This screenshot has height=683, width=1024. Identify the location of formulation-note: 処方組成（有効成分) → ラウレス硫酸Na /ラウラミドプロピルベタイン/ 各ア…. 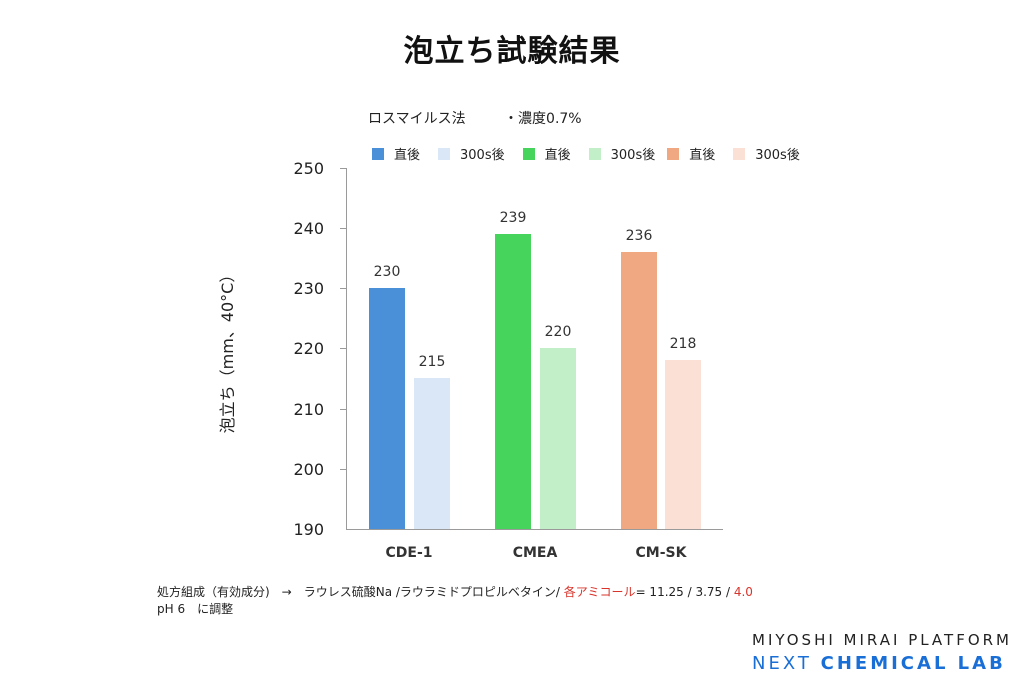
(455, 601).